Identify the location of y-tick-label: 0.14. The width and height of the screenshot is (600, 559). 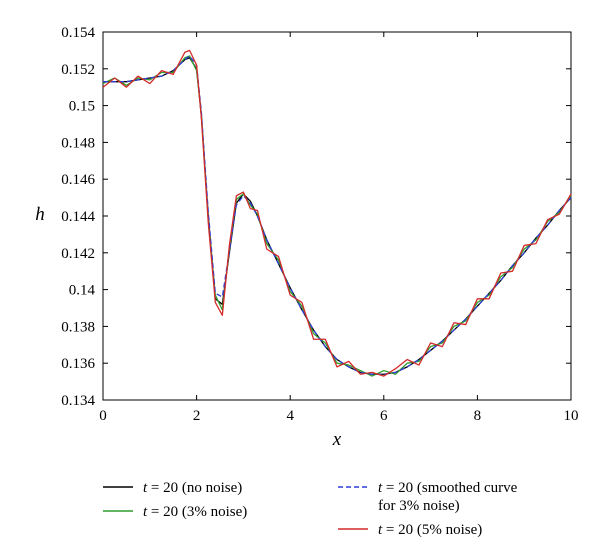
(82, 291).